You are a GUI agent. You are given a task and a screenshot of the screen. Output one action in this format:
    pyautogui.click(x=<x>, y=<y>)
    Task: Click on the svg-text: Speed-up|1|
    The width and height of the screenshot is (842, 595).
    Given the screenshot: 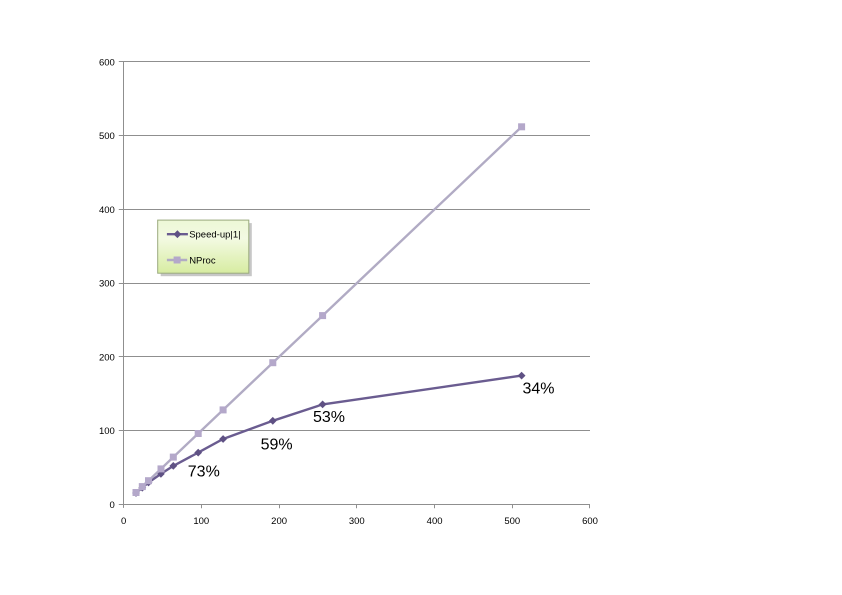 What is the action you would take?
    pyautogui.click(x=214, y=235)
    